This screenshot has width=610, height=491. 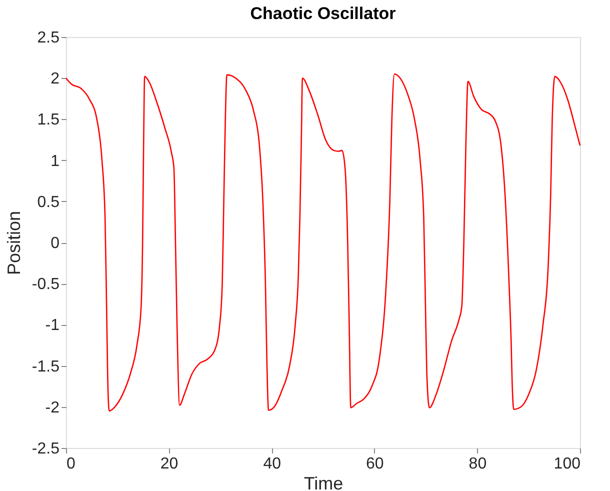 What do you see at coordinates (46, 285) in the screenshot?
I see `y-tick-label: -0.5` at bounding box center [46, 285].